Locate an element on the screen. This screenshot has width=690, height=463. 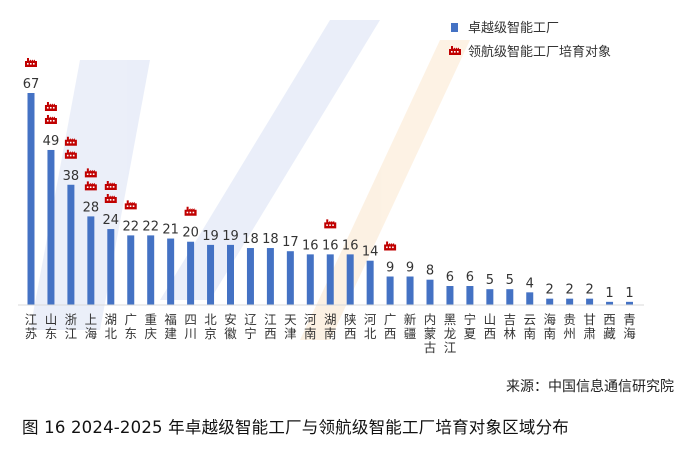
bar-河北 is located at coordinates (370, 282).